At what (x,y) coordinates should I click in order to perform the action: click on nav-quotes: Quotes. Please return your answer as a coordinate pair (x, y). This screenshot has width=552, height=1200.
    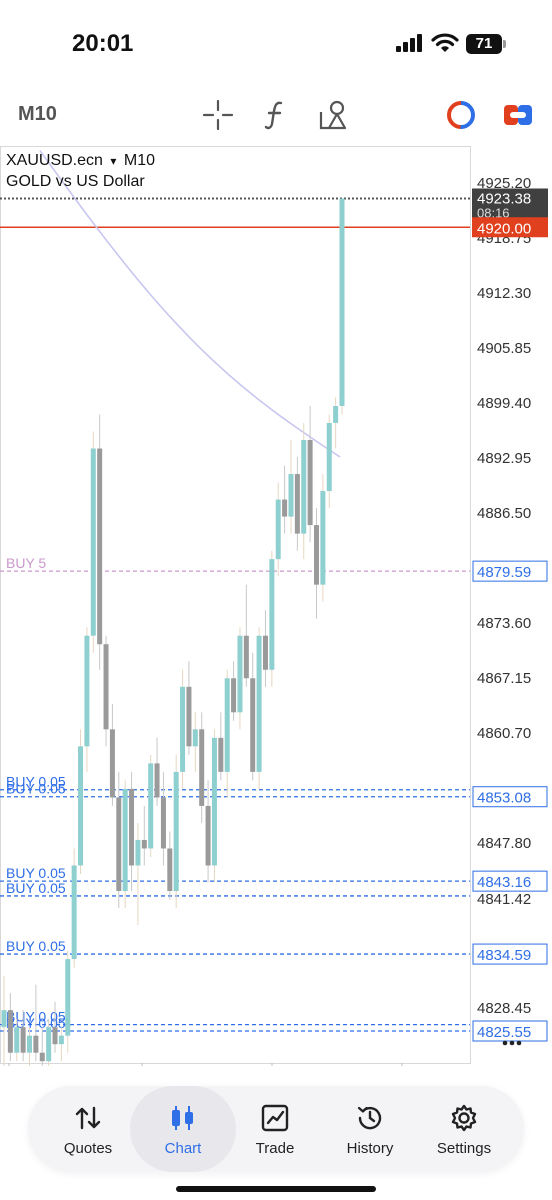
    Looking at the image, I should click on (88, 1129).